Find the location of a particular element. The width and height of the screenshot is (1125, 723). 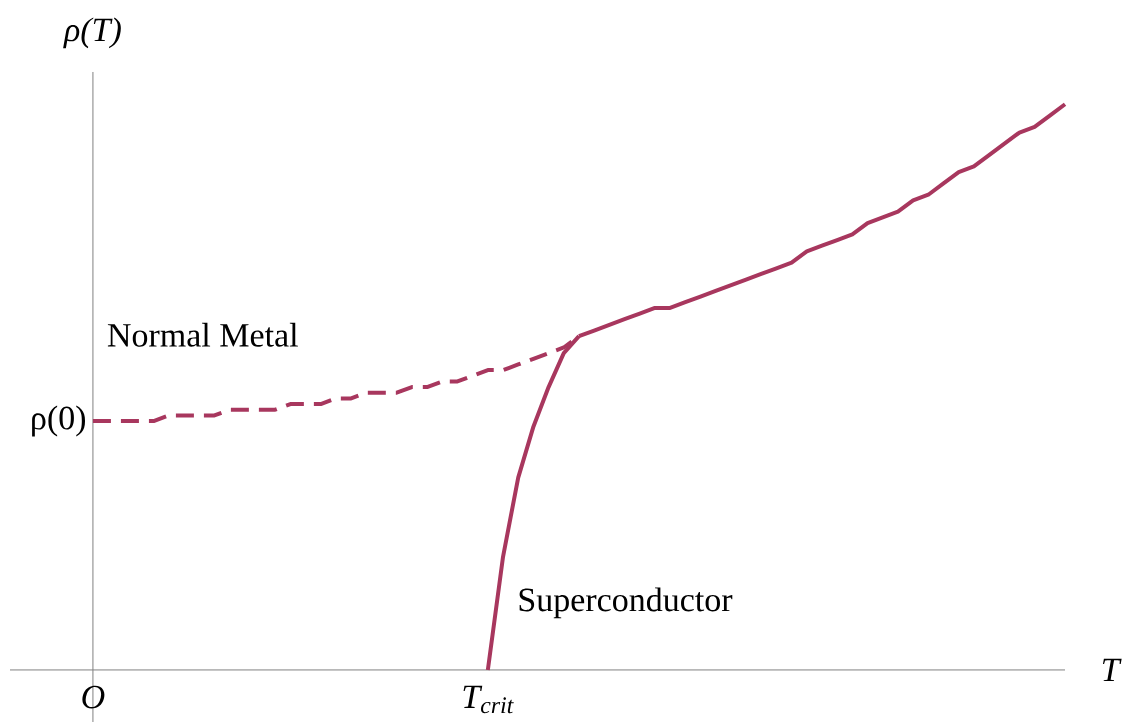

text: ρ(0) is located at coordinates (59, 421).